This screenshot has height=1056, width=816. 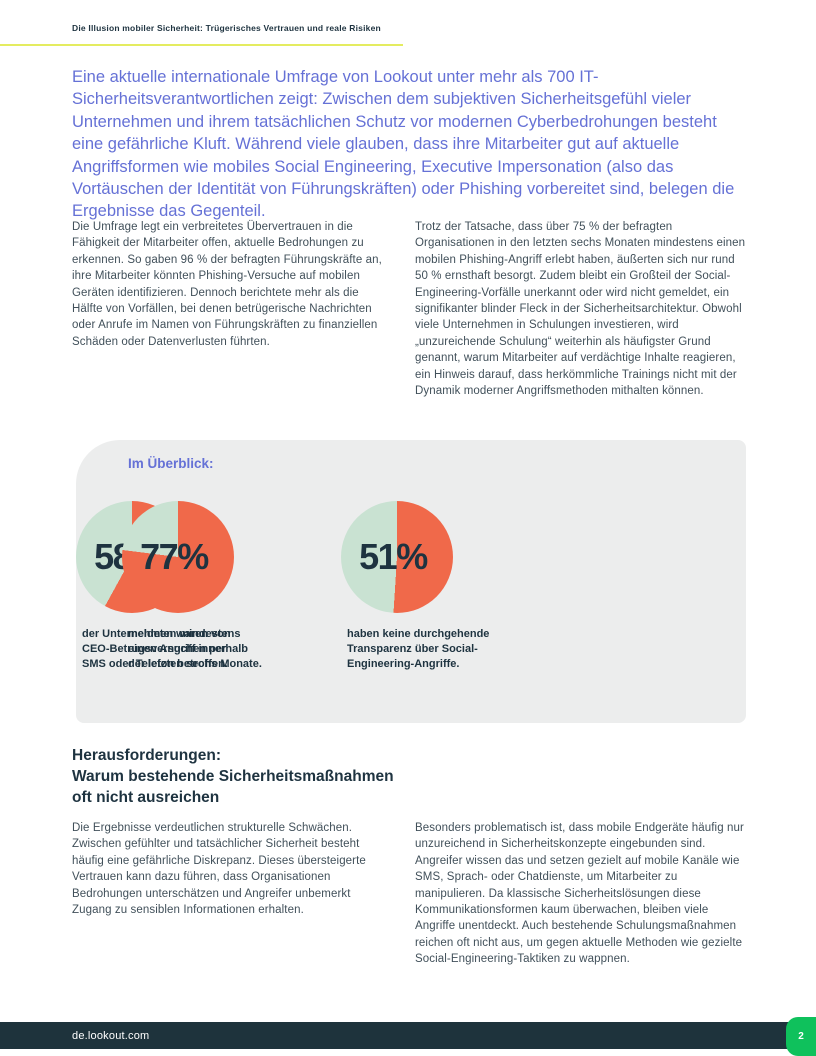 What do you see at coordinates (393, 556) in the screenshot?
I see `pie-percentage-label: 51%` at bounding box center [393, 556].